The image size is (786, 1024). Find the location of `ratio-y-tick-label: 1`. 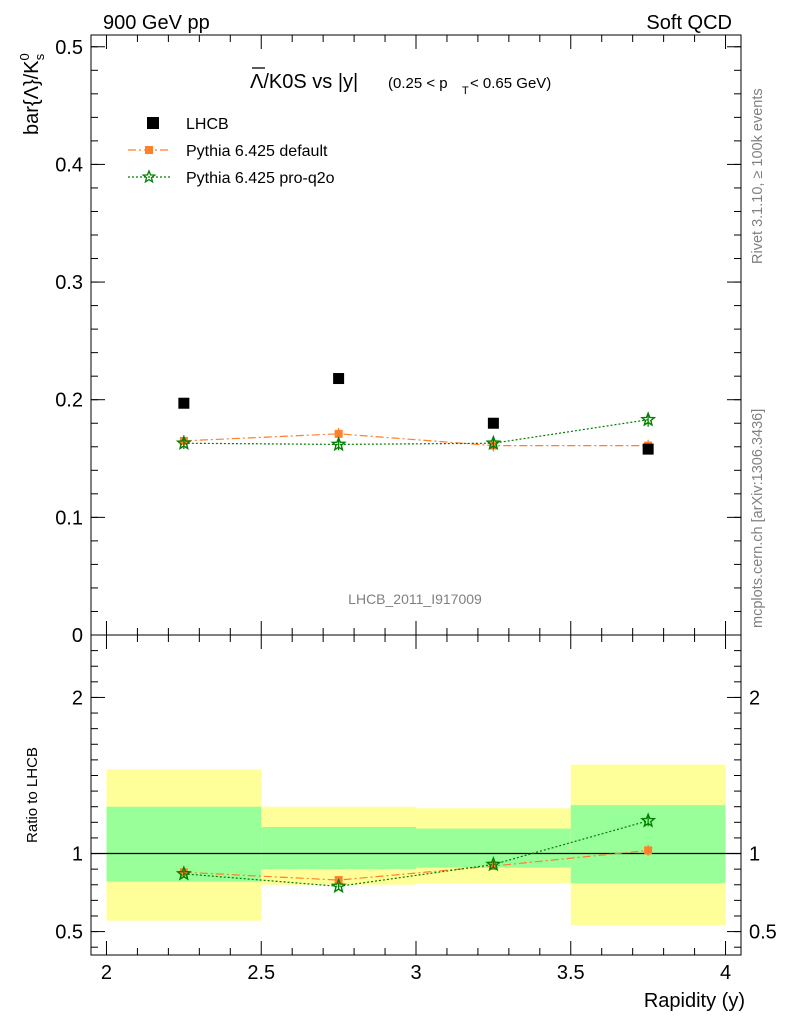

ratio-y-tick-label: 1 is located at coordinates (77, 855).